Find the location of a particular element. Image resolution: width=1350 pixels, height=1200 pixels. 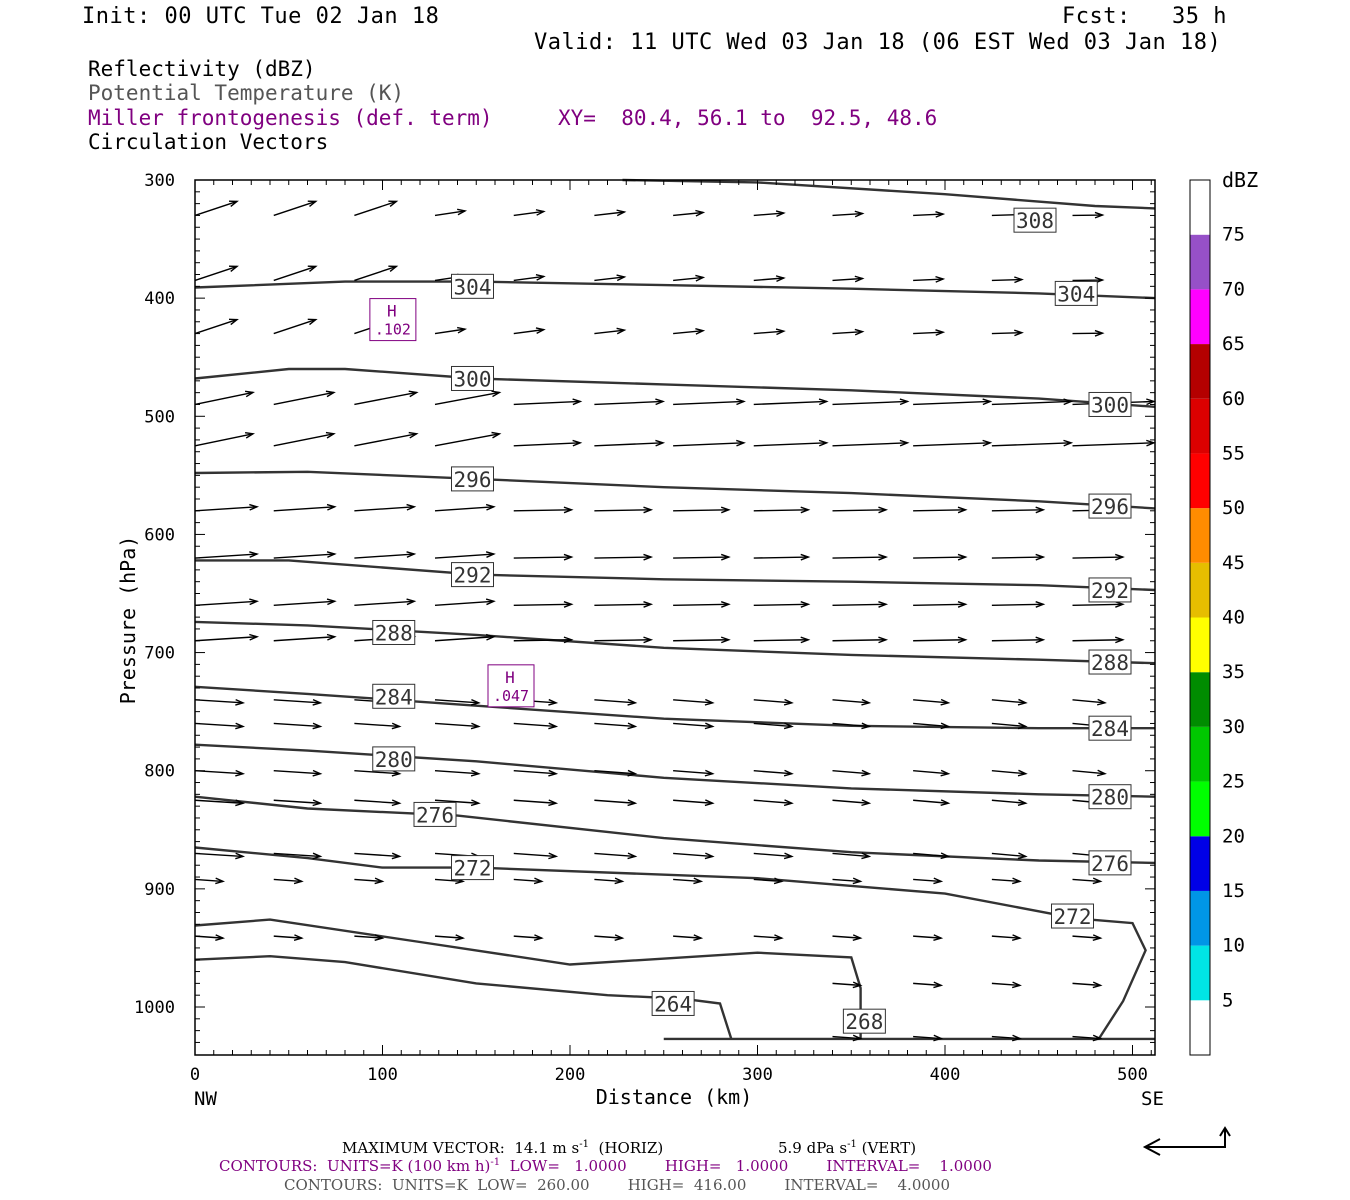

forecast-hour: Fcst: 35 h is located at coordinates (1144, 16).